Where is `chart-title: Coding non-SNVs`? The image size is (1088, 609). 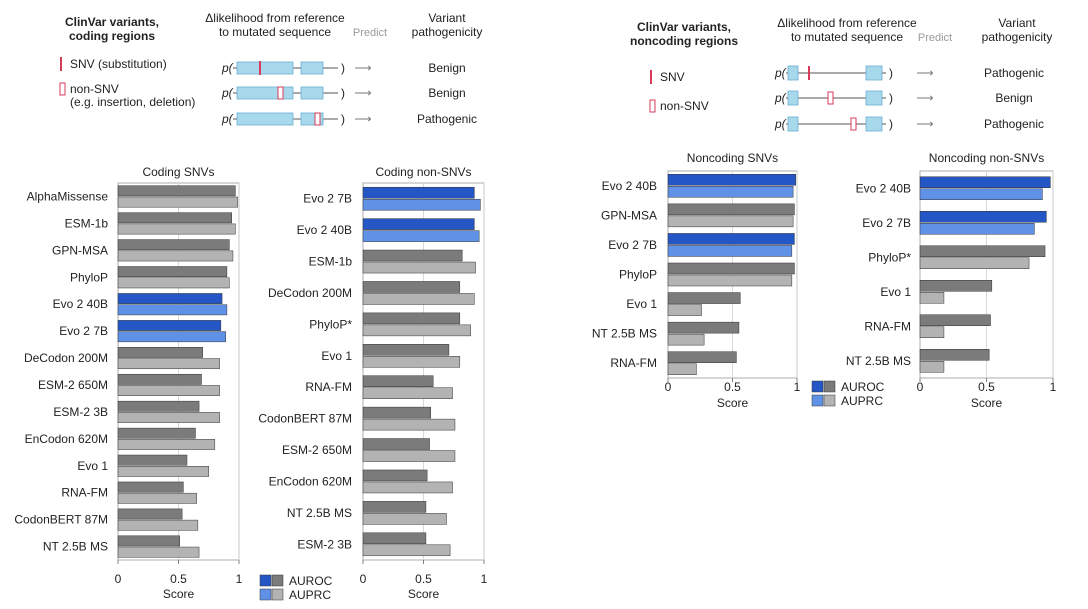
chart-title: Coding non-SNVs is located at coordinates (423, 172).